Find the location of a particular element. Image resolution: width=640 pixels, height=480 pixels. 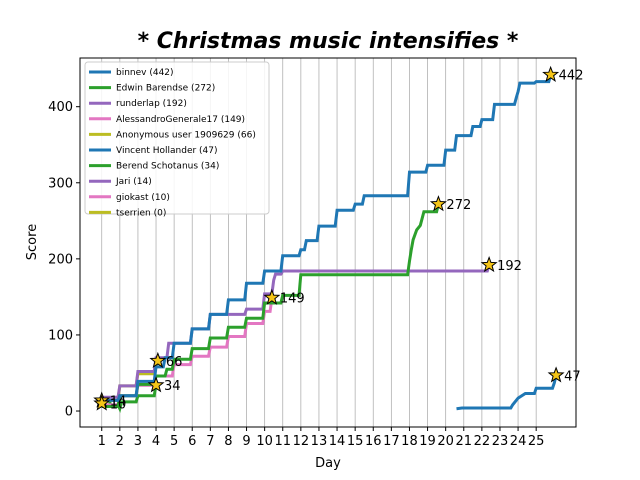

x-tick-label: 6 is located at coordinates (192, 441).